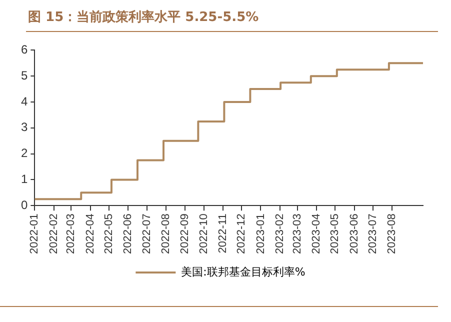 Image resolution: width=451 pixels, height=322 pixels. I want to click on x-tick-label: 2023-07, so click(372, 234).